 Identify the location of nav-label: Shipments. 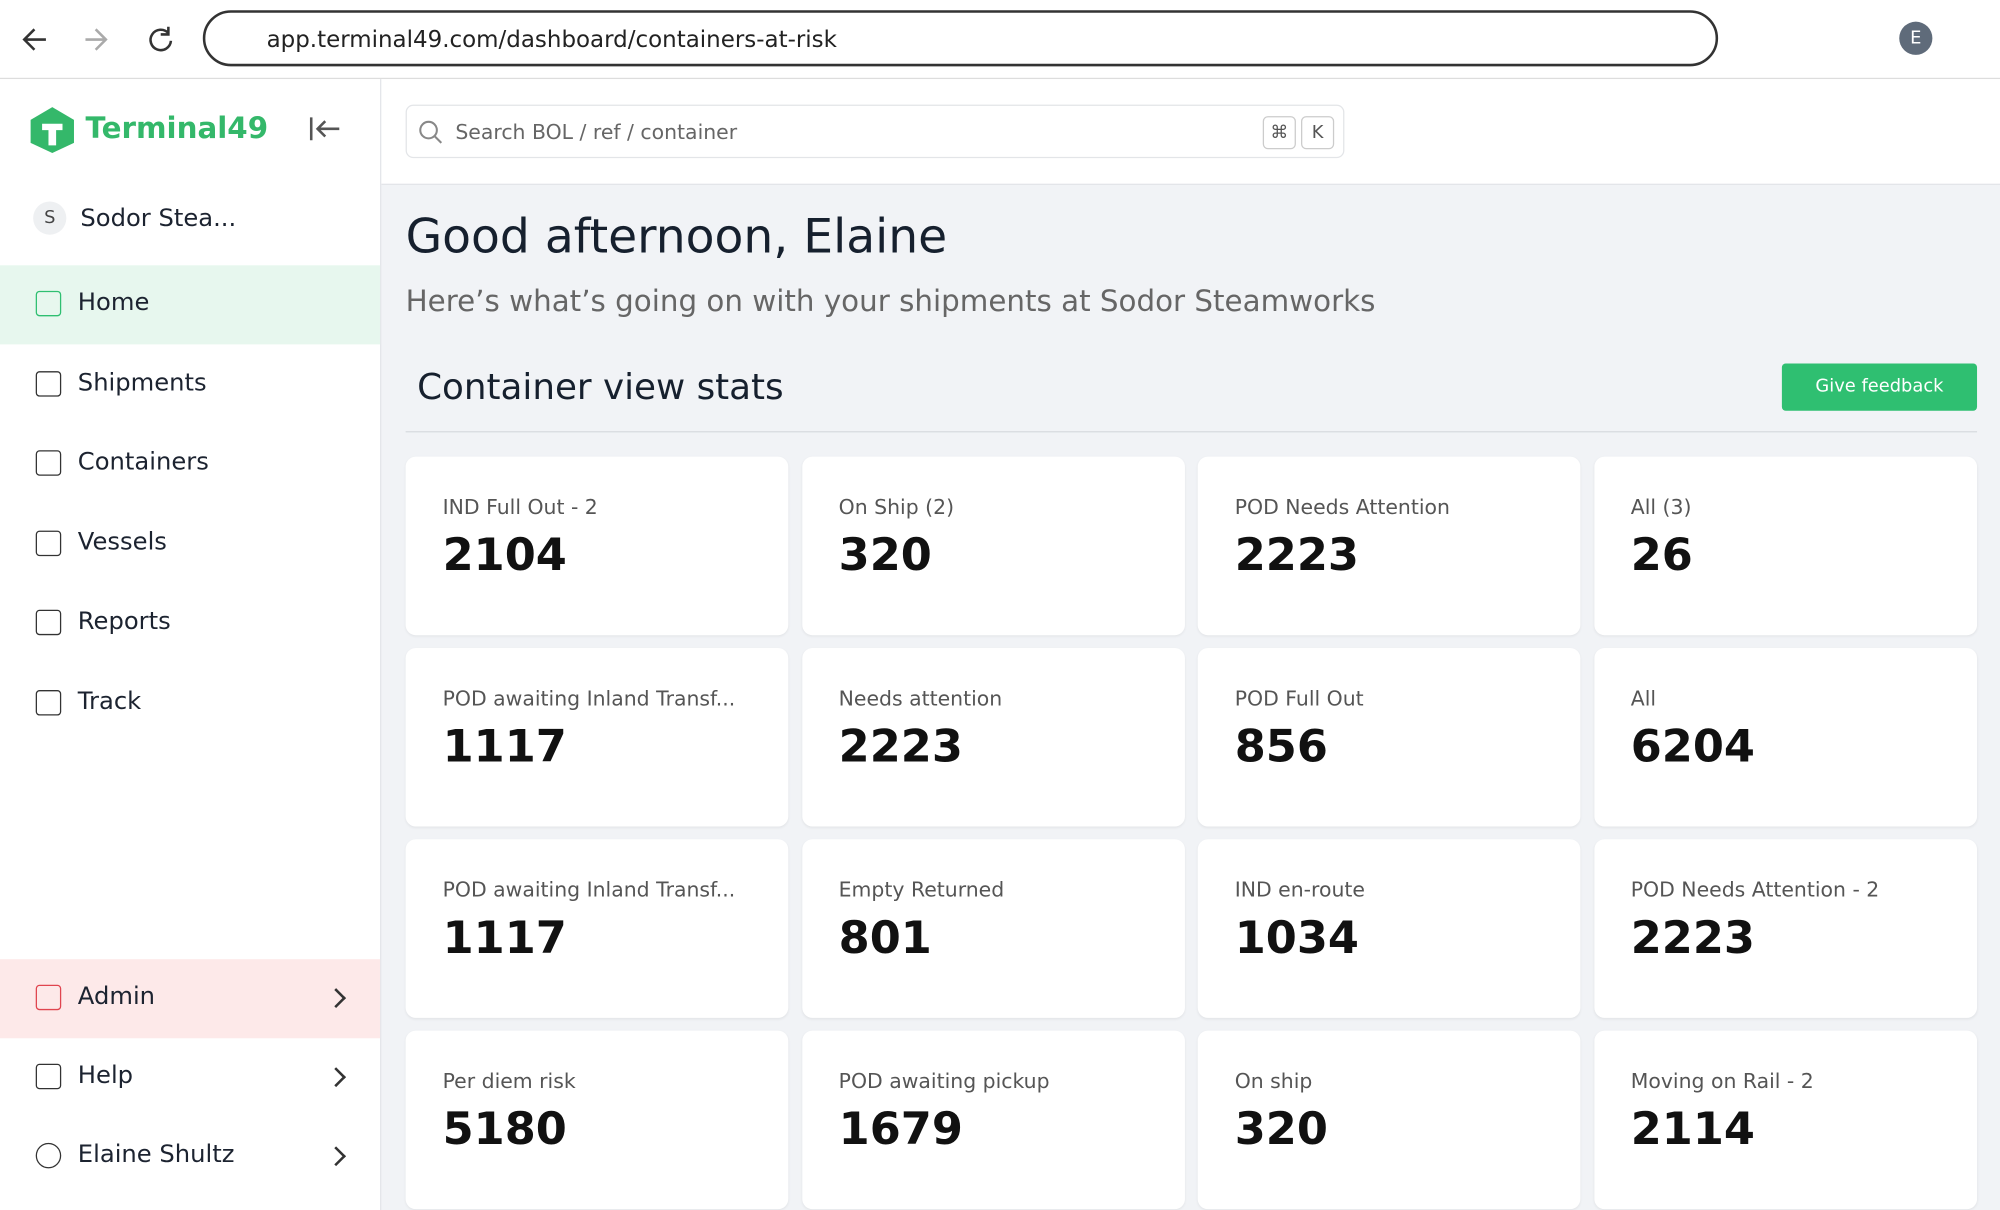
(142, 382).